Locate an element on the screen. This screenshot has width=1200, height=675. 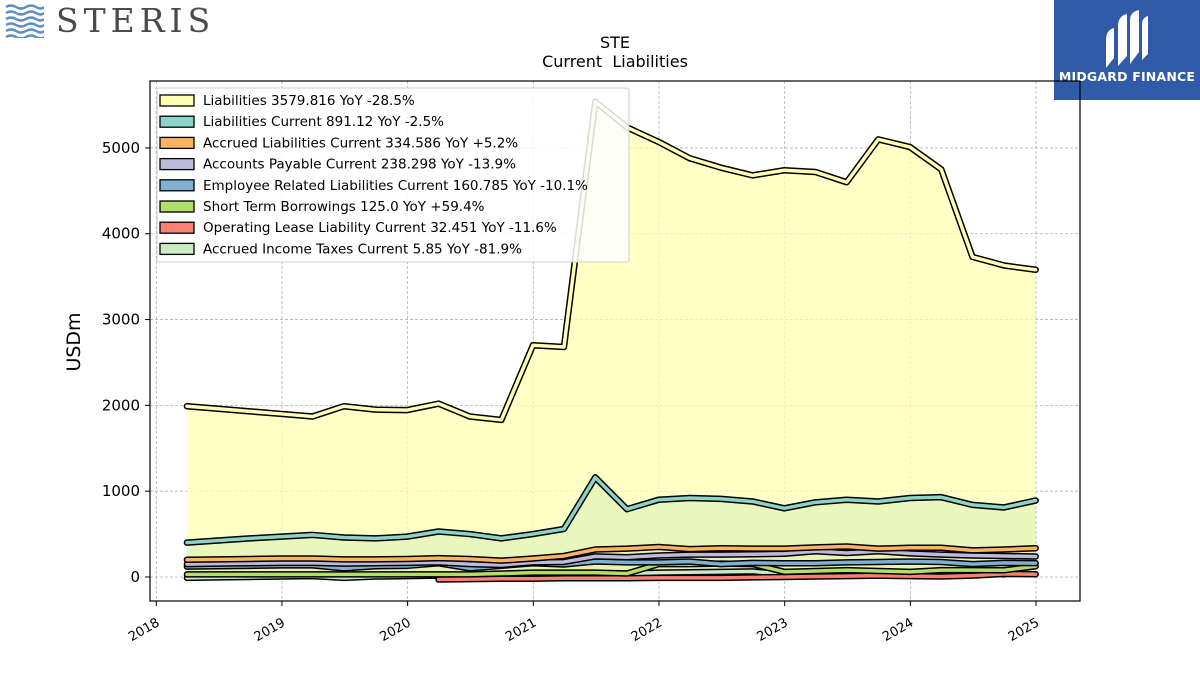
legend-label-liabilities: Liabilities 3579.816 YoY -28.5% is located at coordinates (309, 101).